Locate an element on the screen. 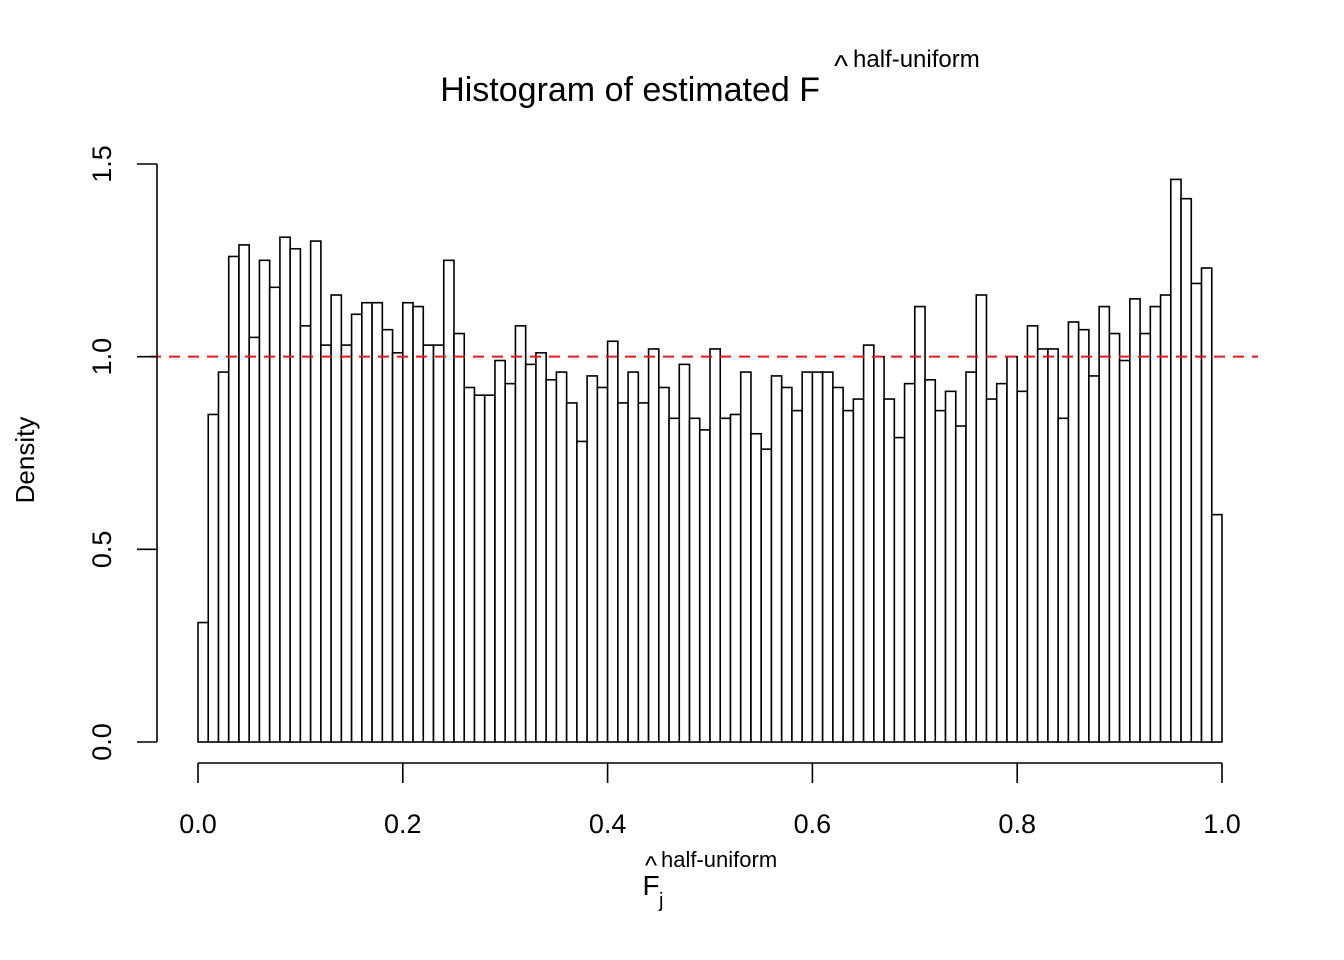  x-tick-label: 0.2 is located at coordinates (403, 824).